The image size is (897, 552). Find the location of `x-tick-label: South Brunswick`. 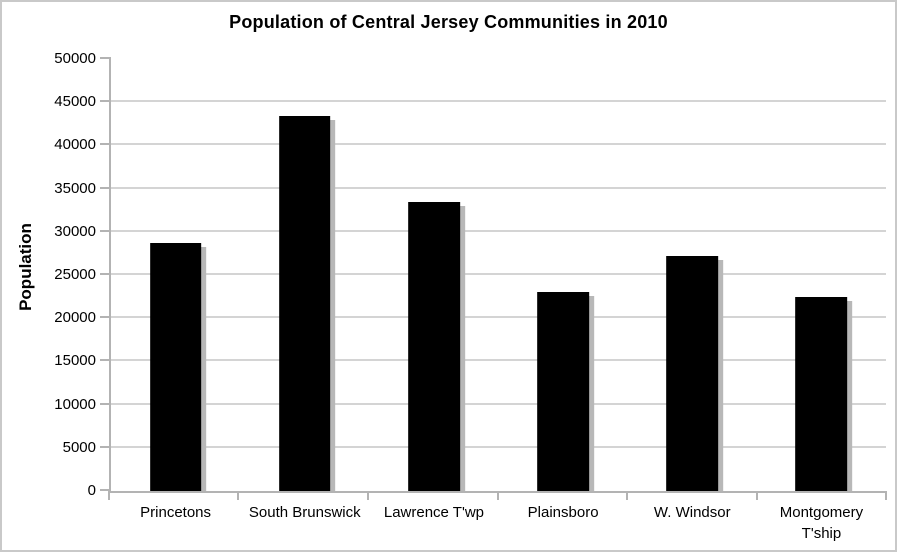

x-tick-label: South Brunswick is located at coordinates (304, 512).